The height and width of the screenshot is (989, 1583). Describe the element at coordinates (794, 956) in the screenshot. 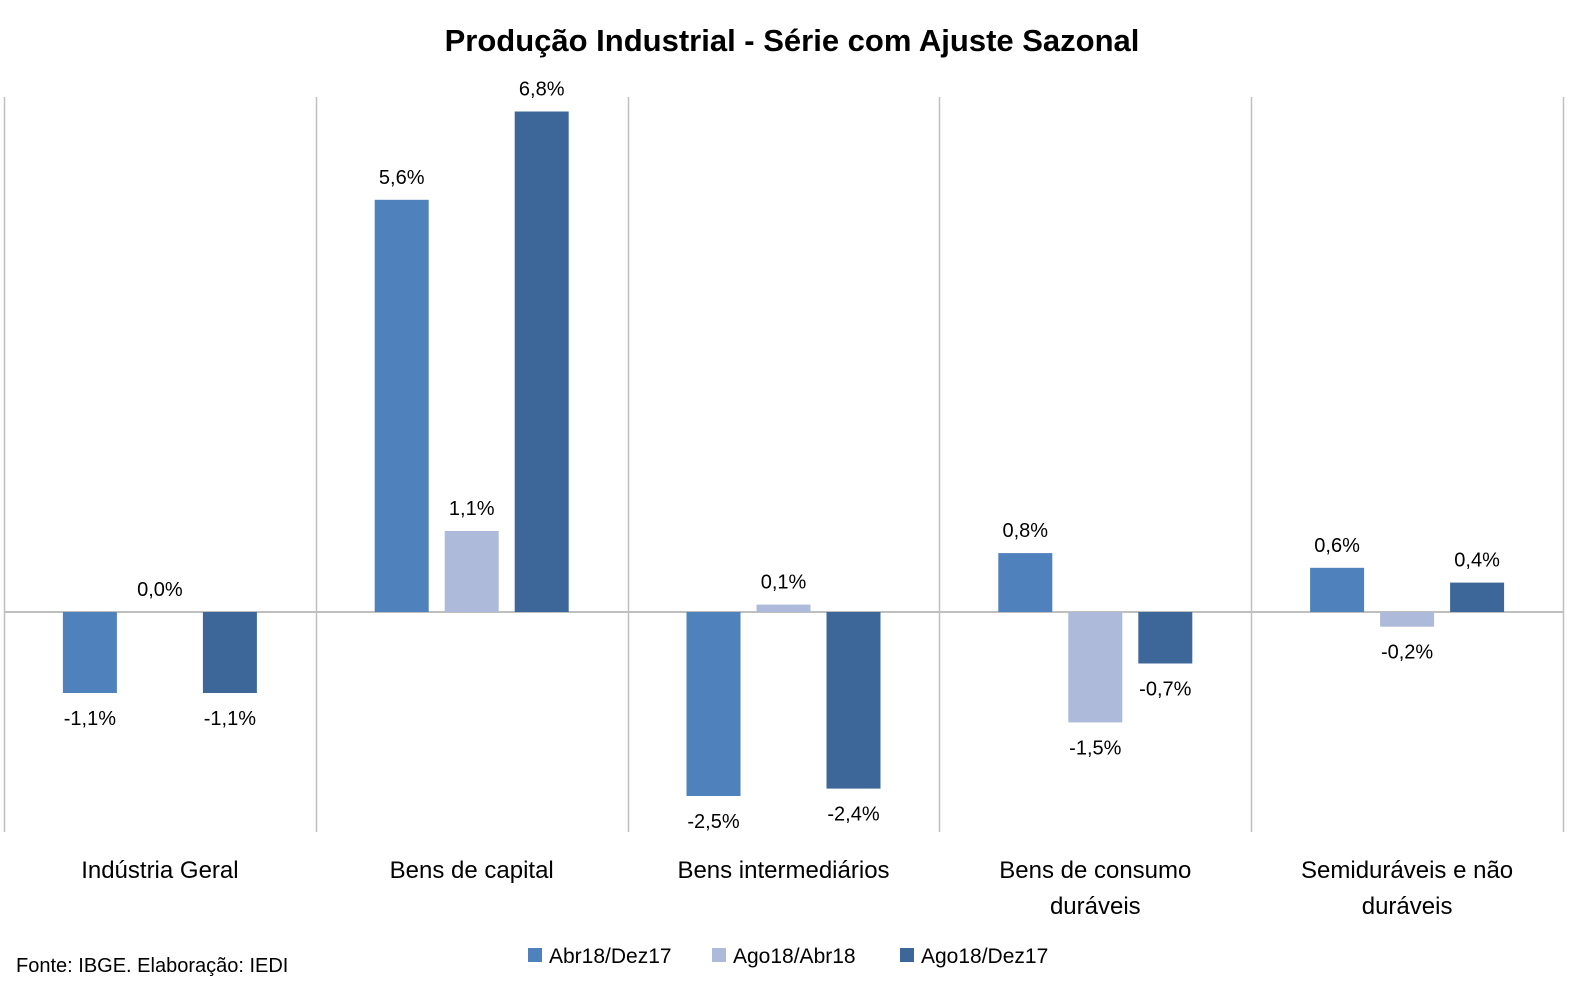

I see `legend-label: Ago18/Abr18` at that location.